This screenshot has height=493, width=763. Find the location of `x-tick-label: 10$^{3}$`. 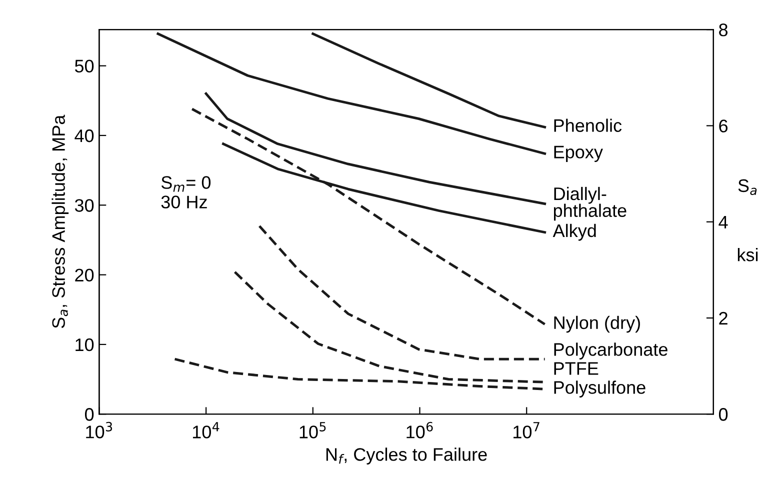

x-tick-label: 10$^{3}$ is located at coordinates (99, 430).